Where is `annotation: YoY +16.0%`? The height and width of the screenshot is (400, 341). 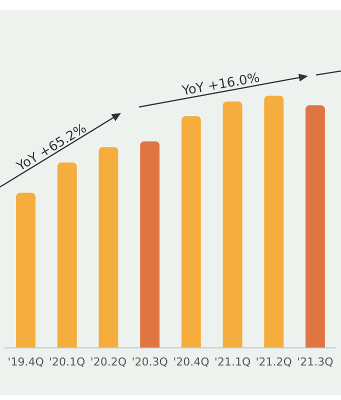 annotation: YoY +16.0% is located at coordinates (220, 85).